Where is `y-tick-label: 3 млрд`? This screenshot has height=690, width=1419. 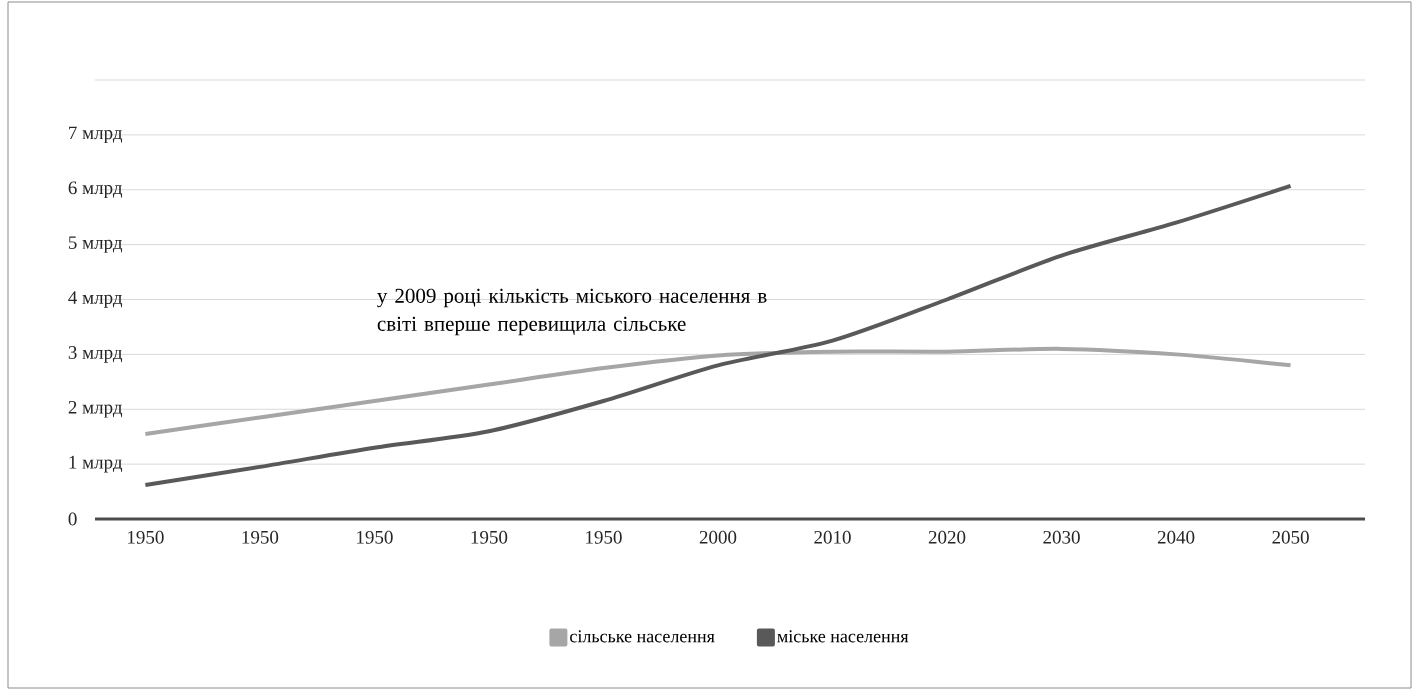
y-tick-label: 3 млрд is located at coordinates (95, 354).